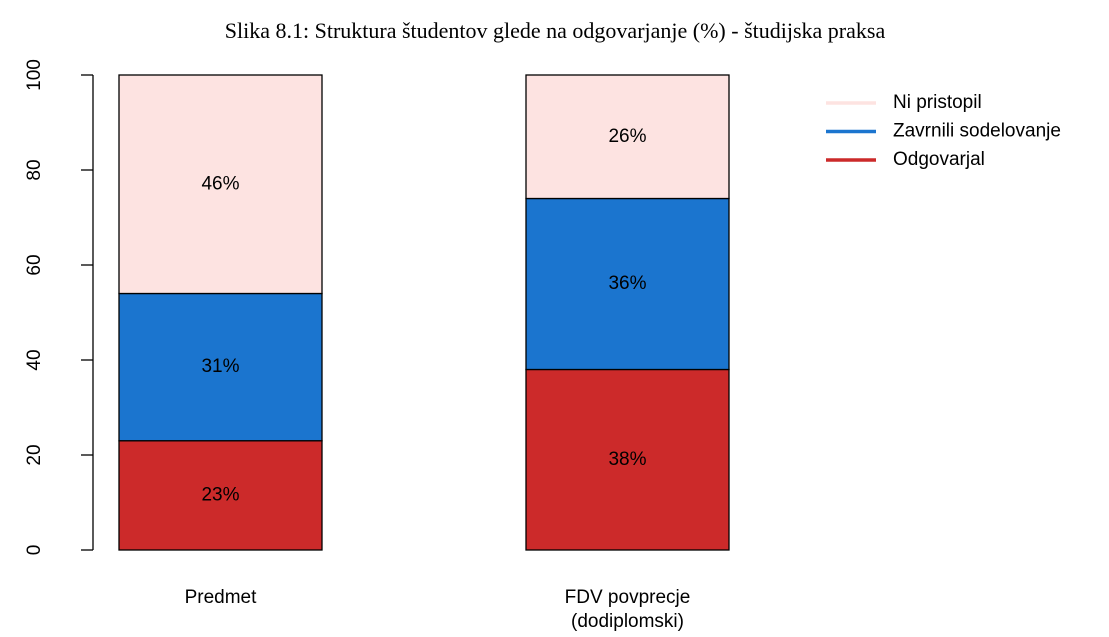 The height and width of the screenshot is (637, 1109). Describe the element at coordinates (34, 359) in the screenshot. I see `y-tick-label: 40` at that location.